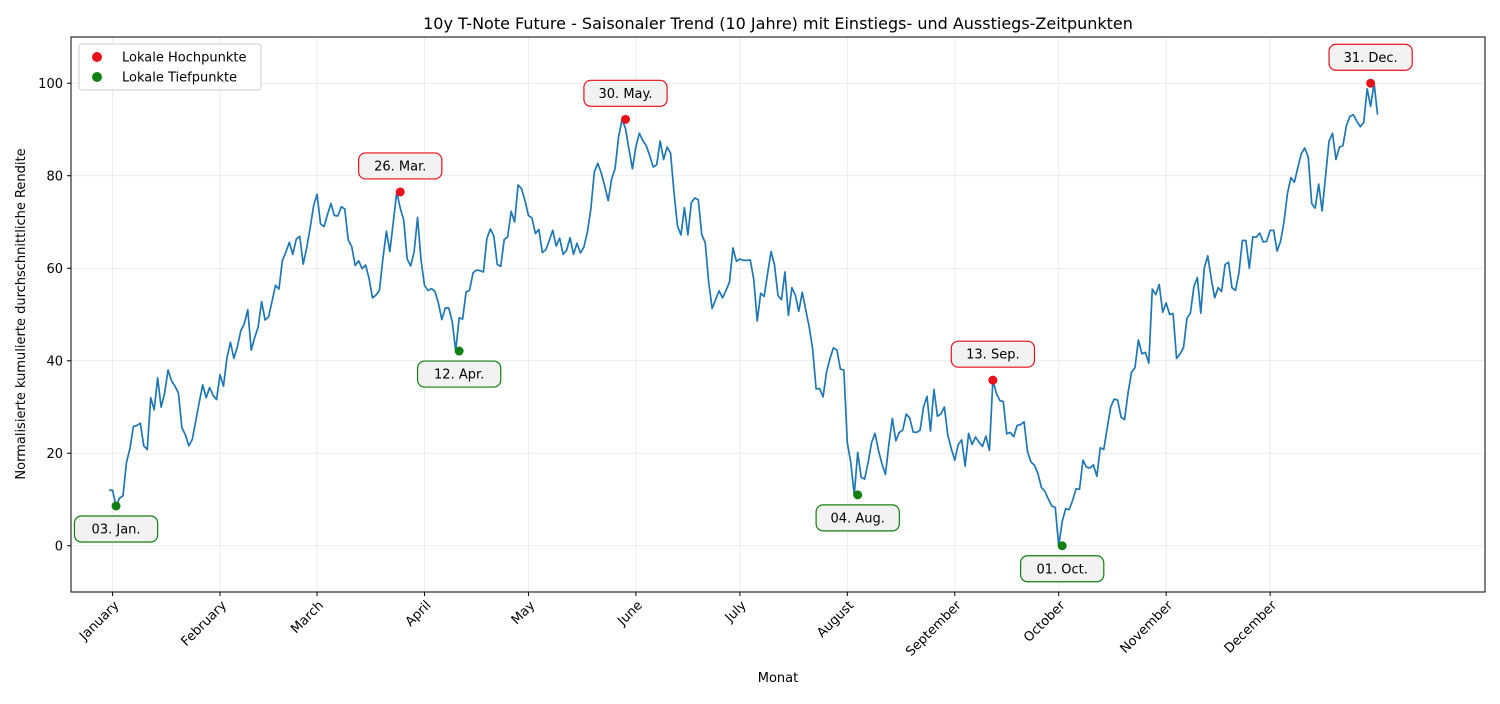 The image size is (1500, 704). I want to click on legend-label-lows: Lokale Tiefpunkte, so click(179, 78).